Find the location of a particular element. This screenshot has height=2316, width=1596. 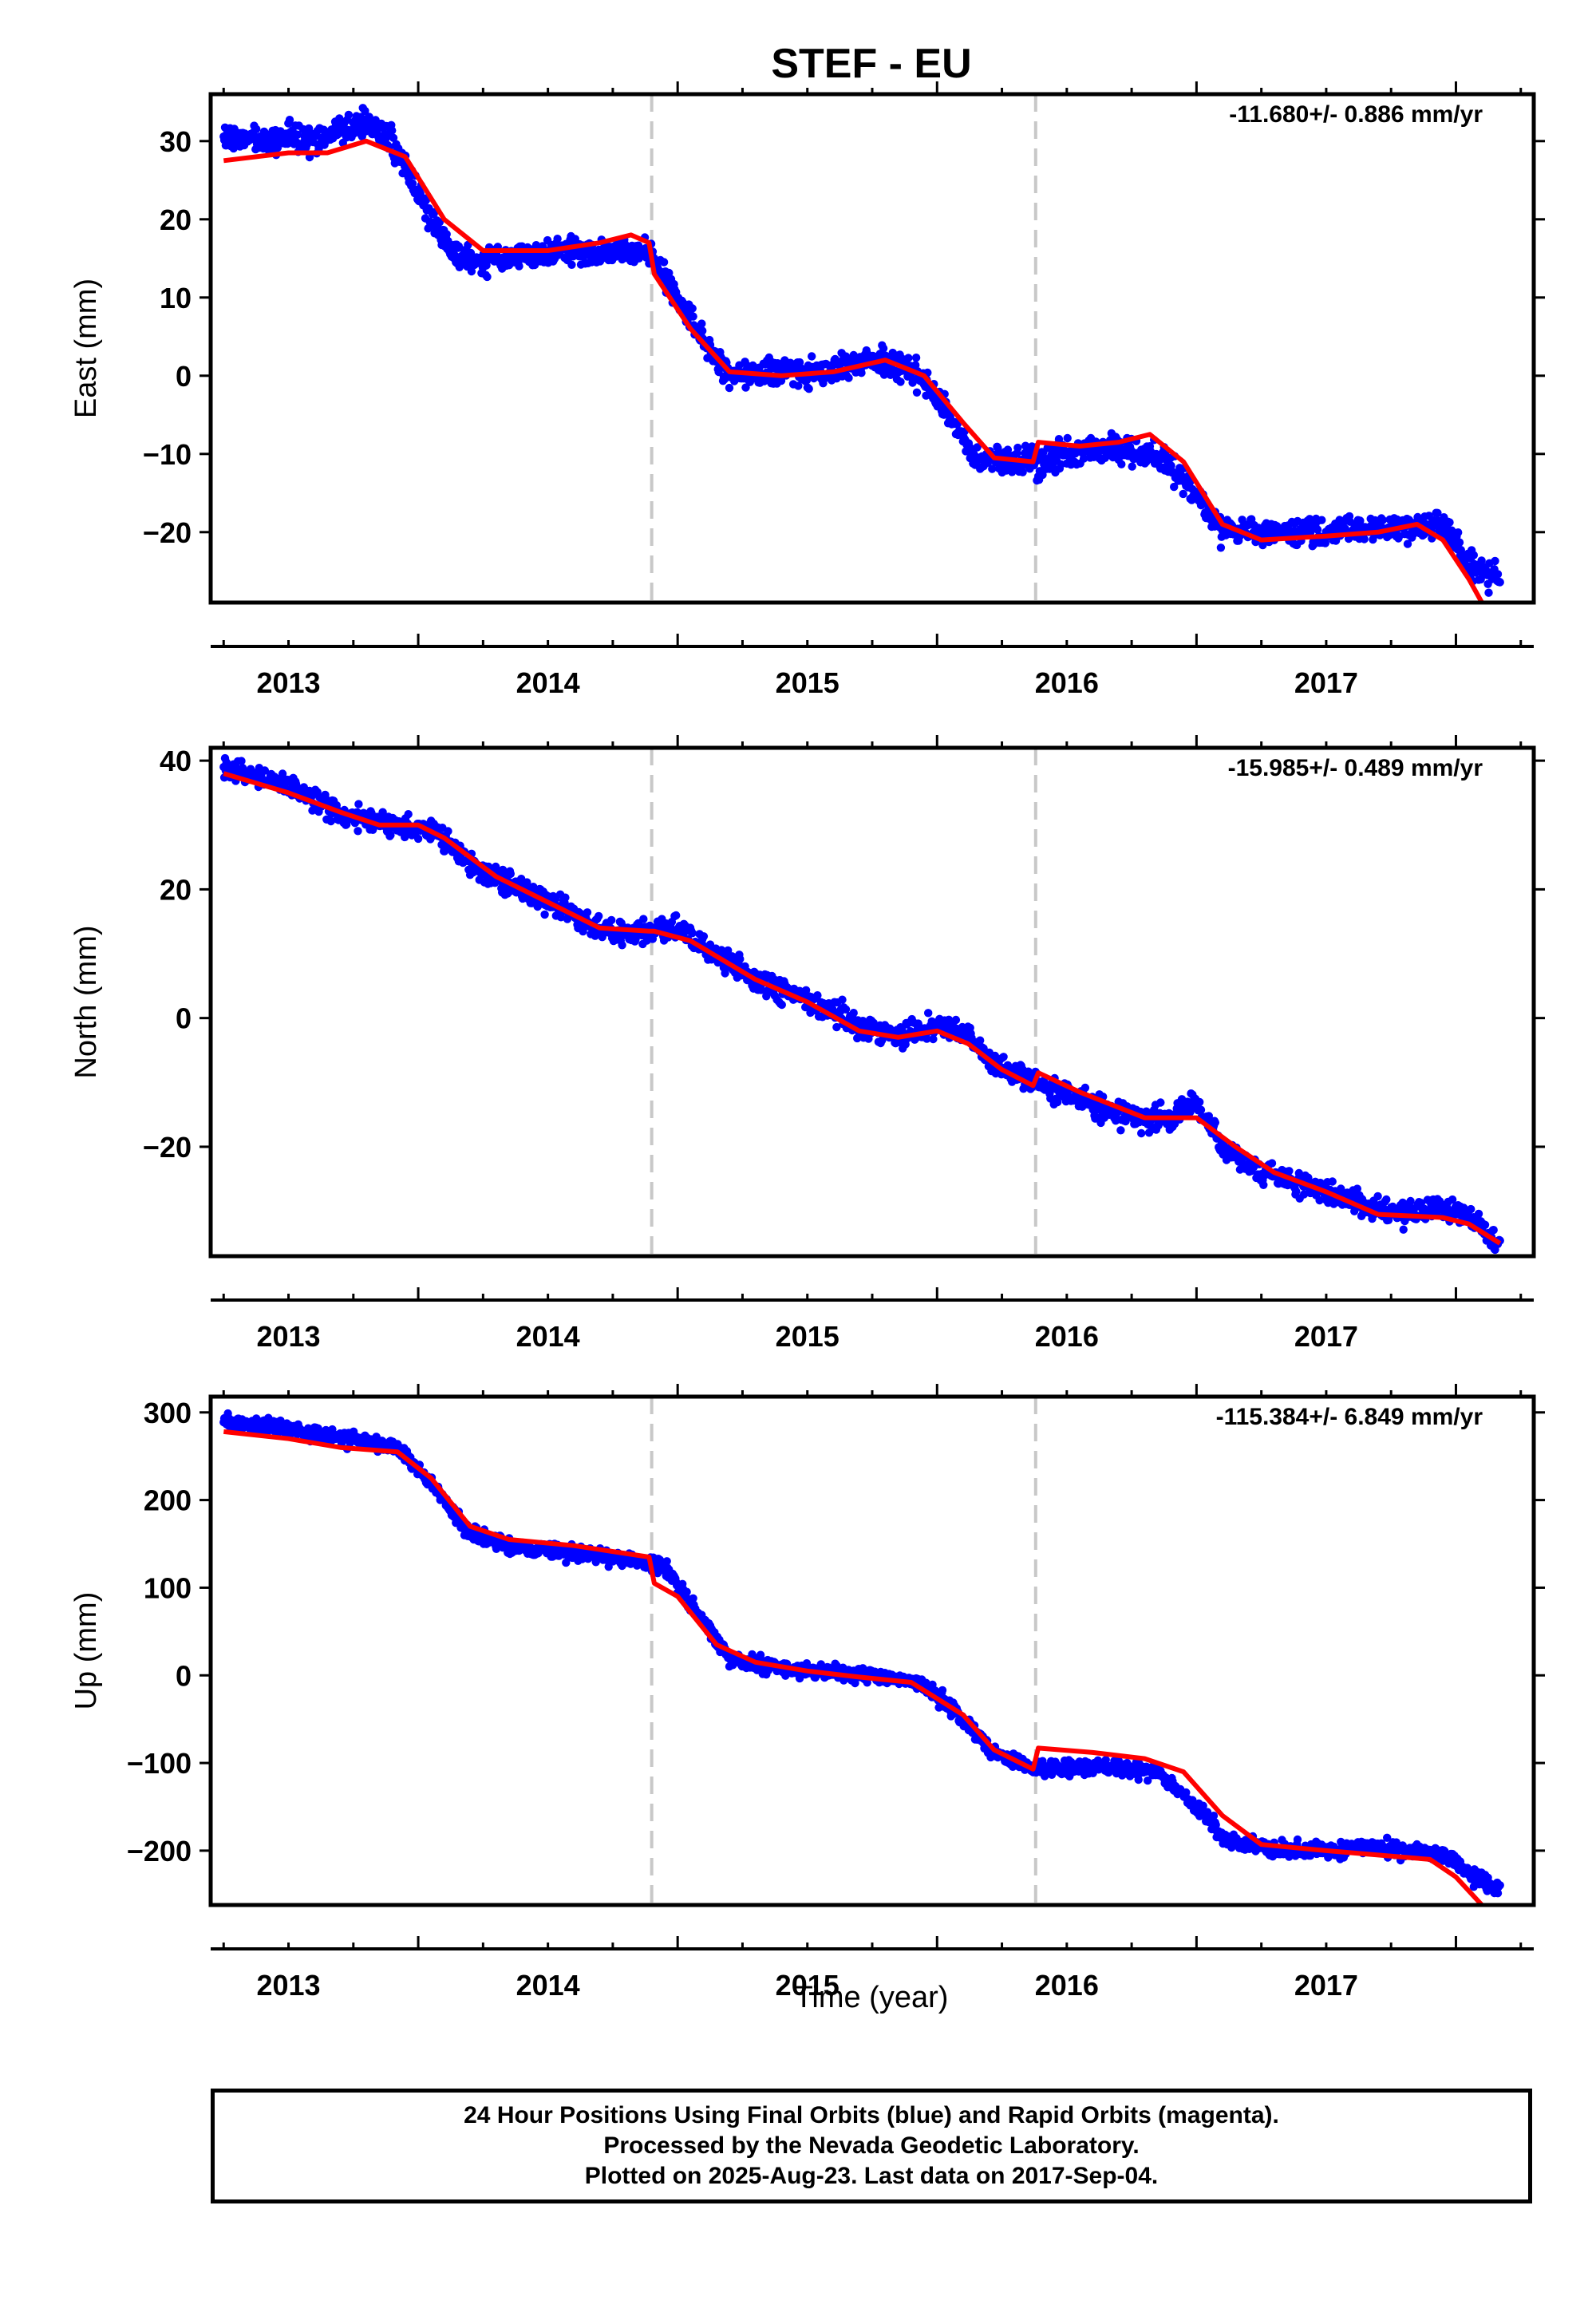

east-ytick-label: −20 is located at coordinates (167, 532).